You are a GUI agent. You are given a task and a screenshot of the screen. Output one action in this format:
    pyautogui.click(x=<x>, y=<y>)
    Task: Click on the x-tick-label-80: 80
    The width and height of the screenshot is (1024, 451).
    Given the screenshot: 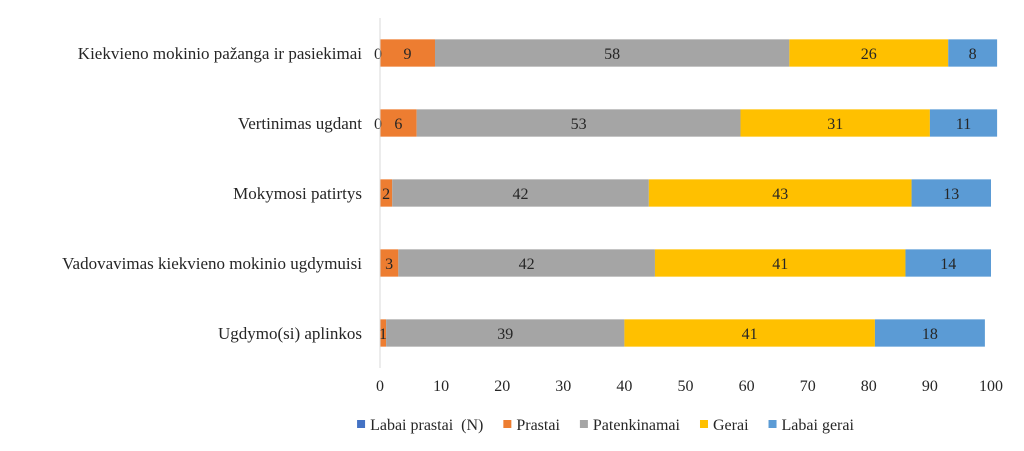 What is the action you would take?
    pyautogui.click(x=869, y=386)
    